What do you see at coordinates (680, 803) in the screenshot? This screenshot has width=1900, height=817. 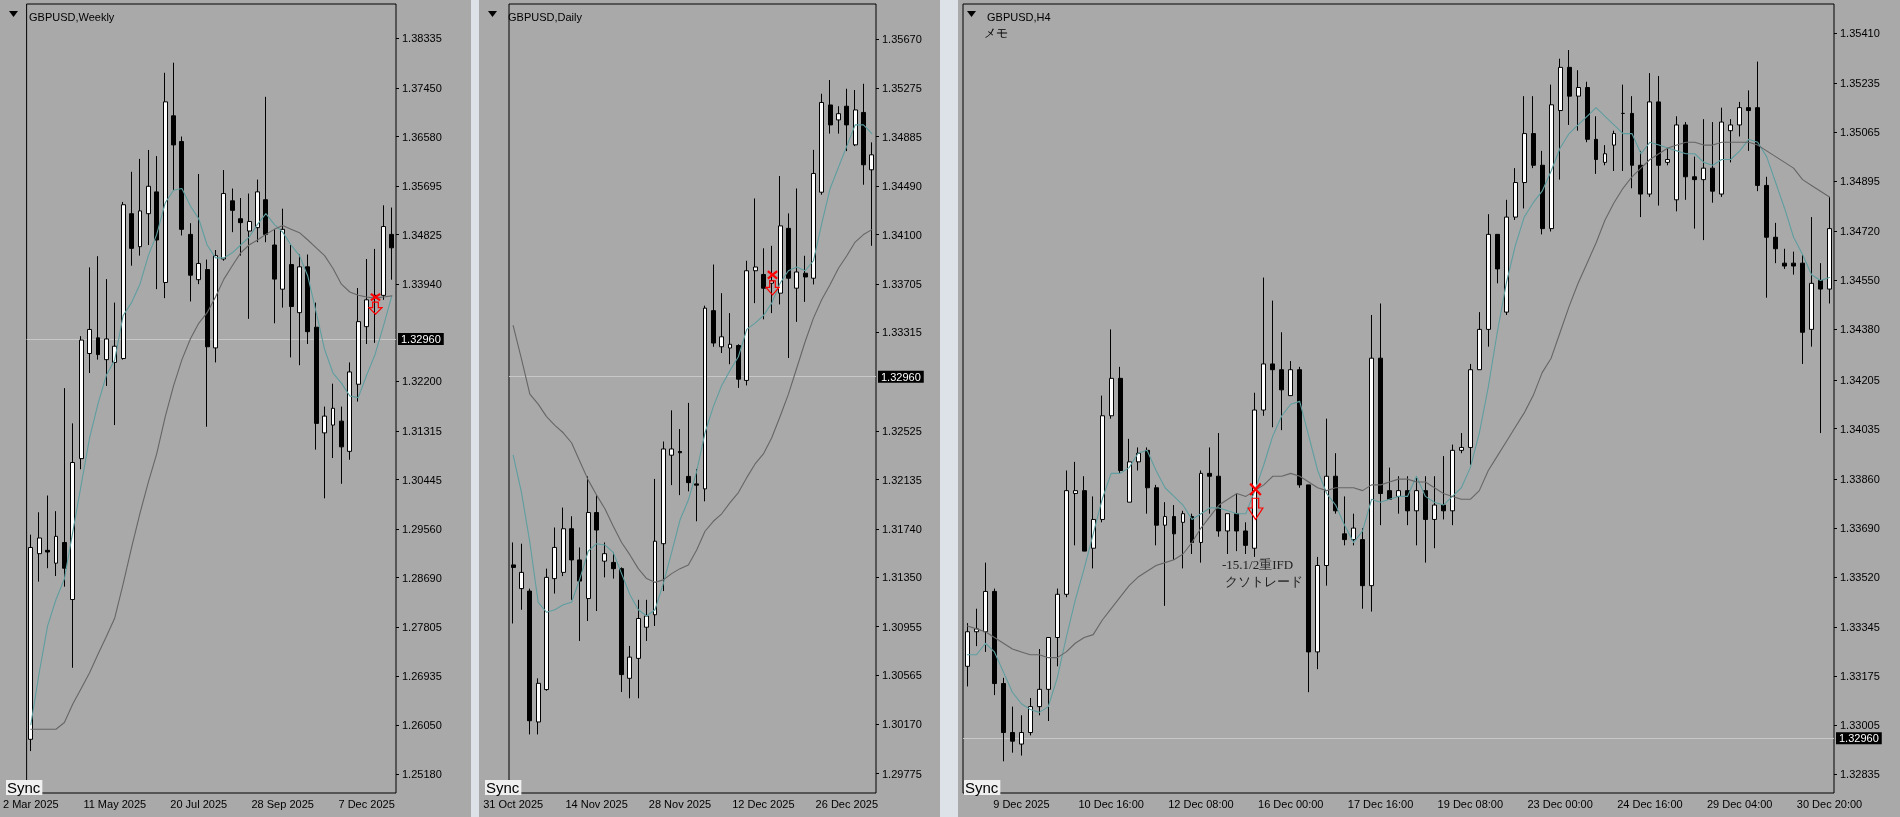 I see `x-tick-label: 28 Nov 2025` at bounding box center [680, 803].